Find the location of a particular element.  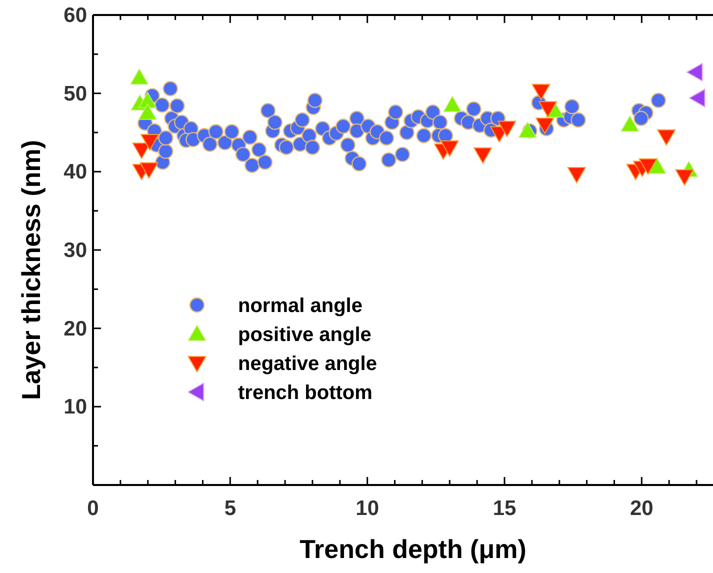

y-tick-label: 50 is located at coordinates (75, 94).